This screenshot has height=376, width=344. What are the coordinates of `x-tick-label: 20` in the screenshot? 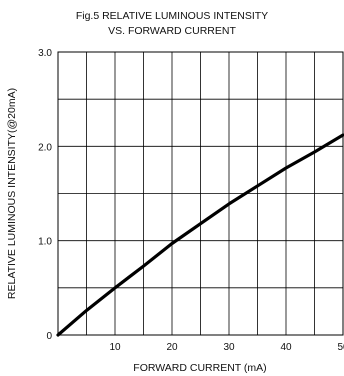 It's located at (172, 347).